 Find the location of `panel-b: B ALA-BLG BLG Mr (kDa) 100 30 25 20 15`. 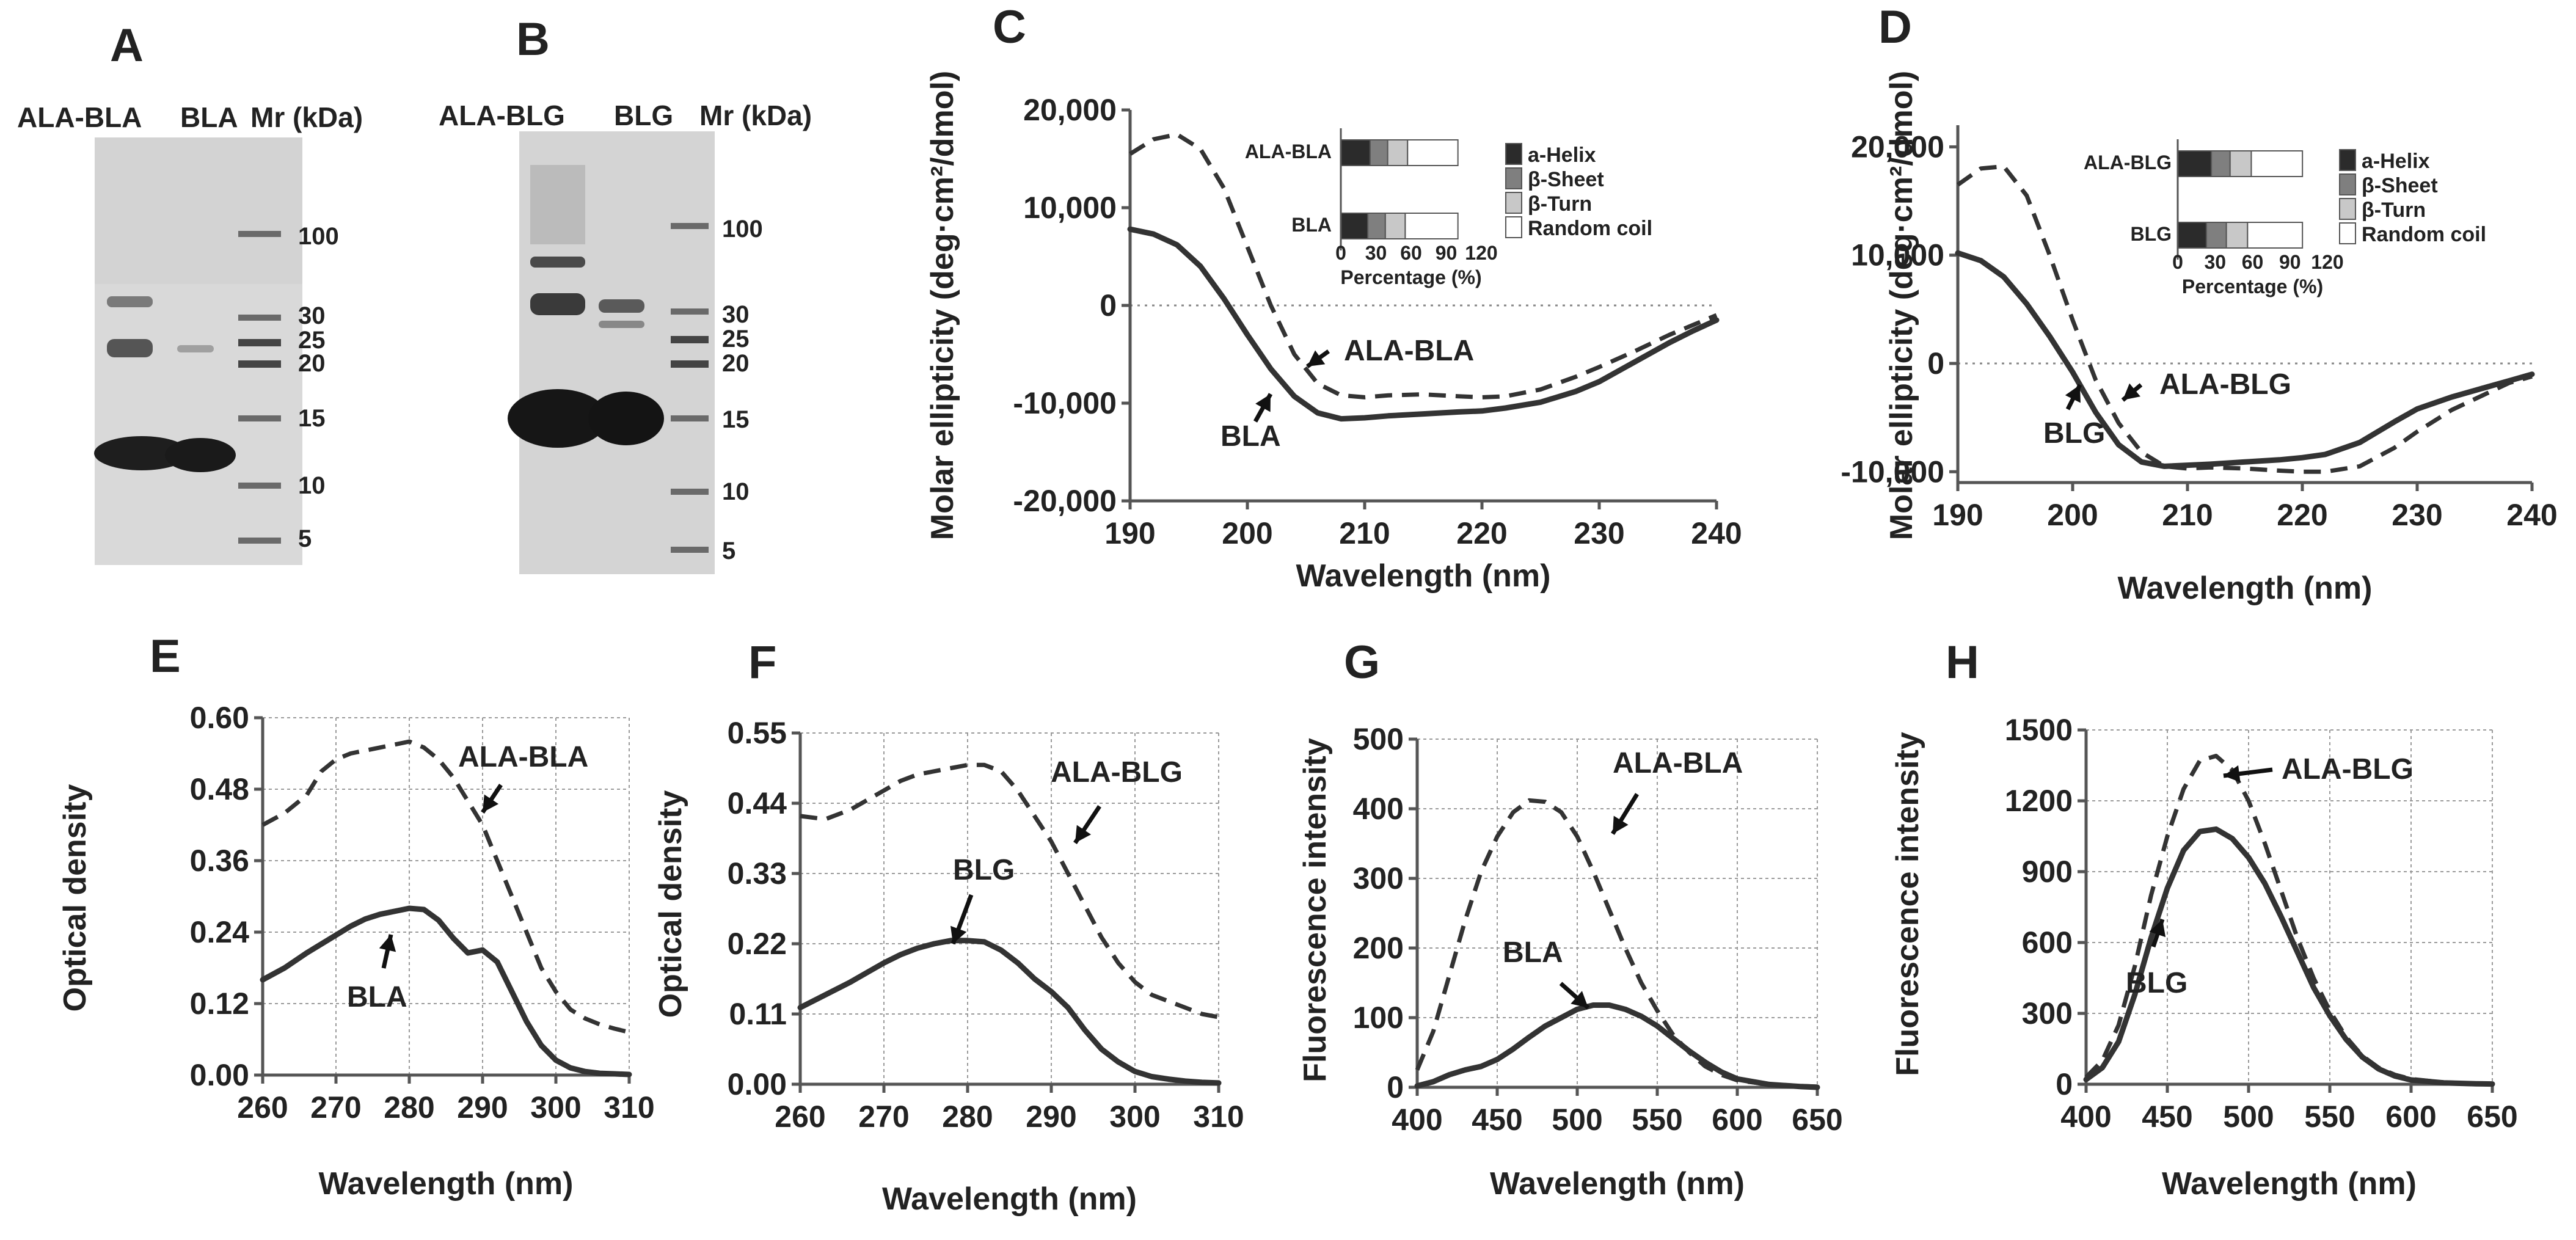

panel-b: B ALA-BLG BLG Mr (kDa) 100 30 25 20 15 is located at coordinates (625, 293).